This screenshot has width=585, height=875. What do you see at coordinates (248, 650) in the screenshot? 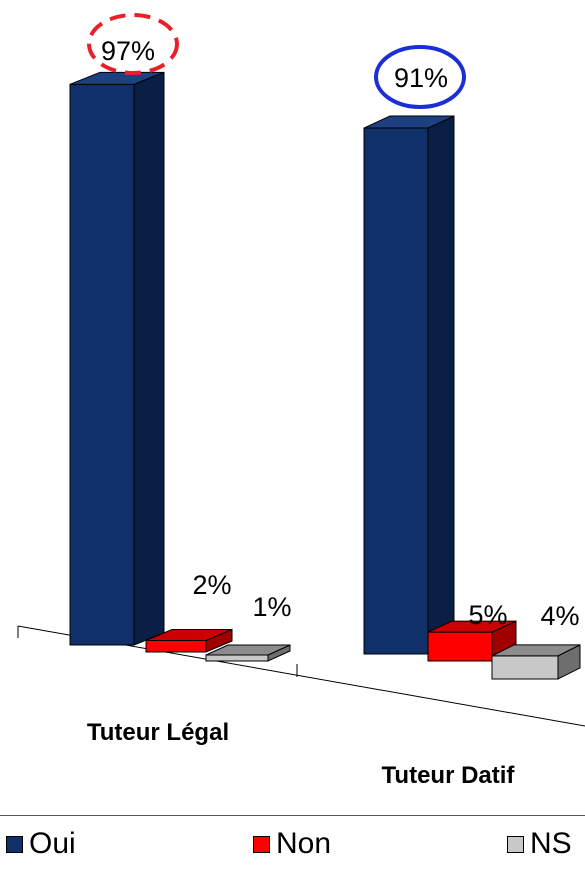
I see `bar-top-tuteur-l-gal-ns` at bounding box center [248, 650].